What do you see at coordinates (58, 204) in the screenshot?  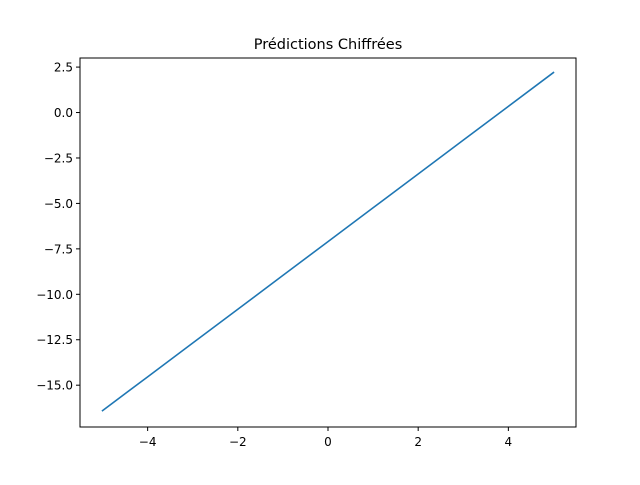 I see `y-tick-label: −5.0` at bounding box center [58, 204].